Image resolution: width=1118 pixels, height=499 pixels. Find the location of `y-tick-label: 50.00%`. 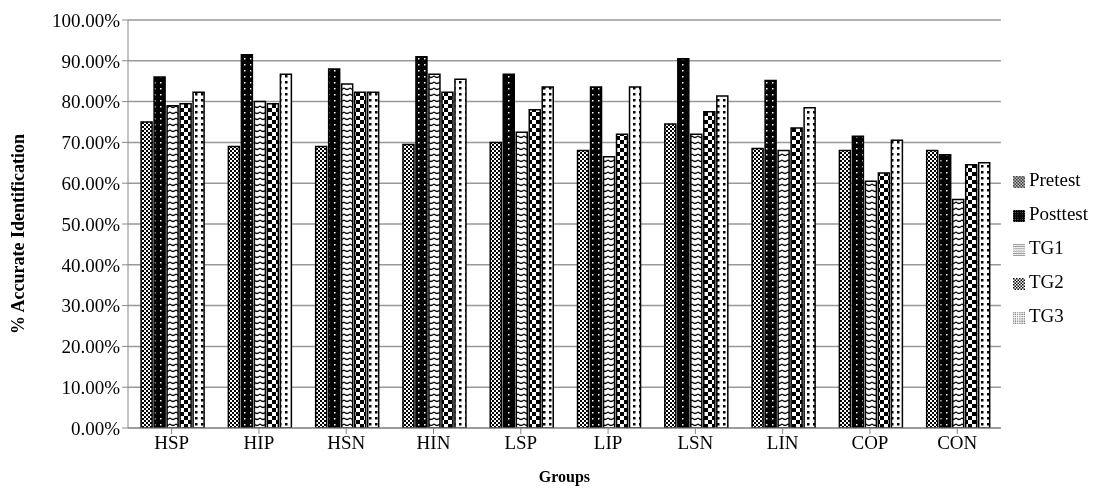

y-tick-label: 50.00% is located at coordinates (91, 224).